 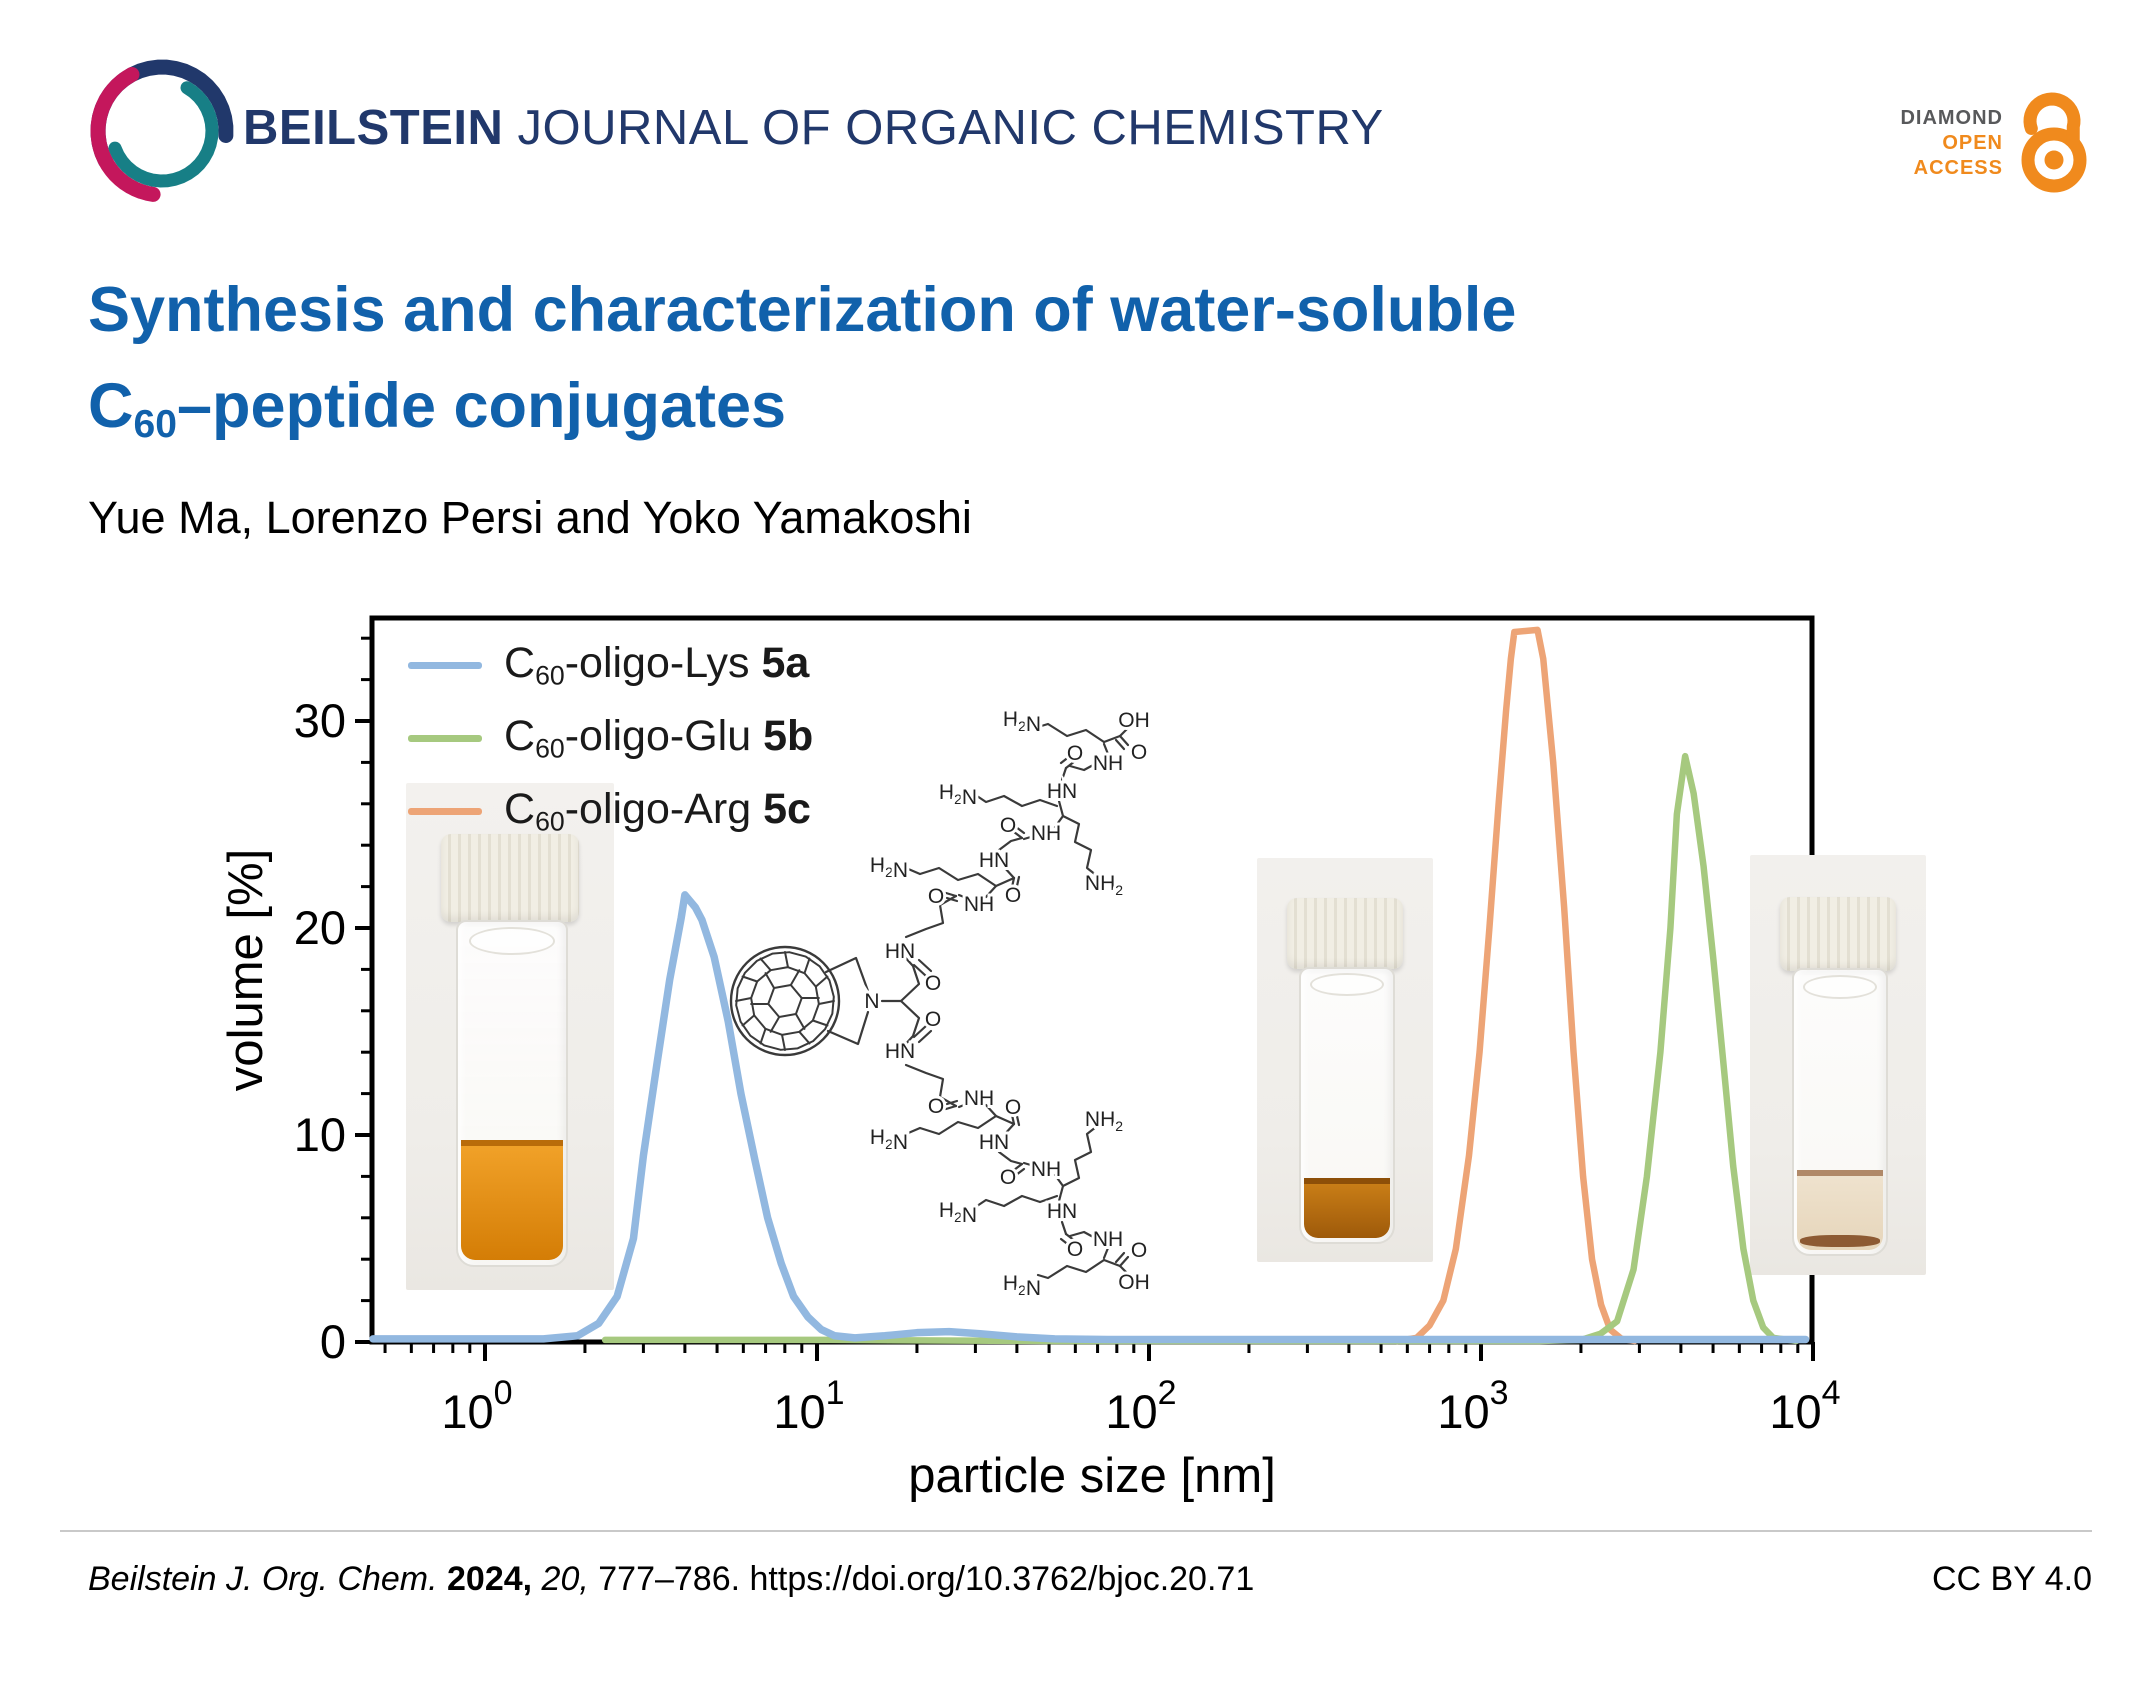 I want to click on vial-5b-photo, so click(x=1838, y=1065).